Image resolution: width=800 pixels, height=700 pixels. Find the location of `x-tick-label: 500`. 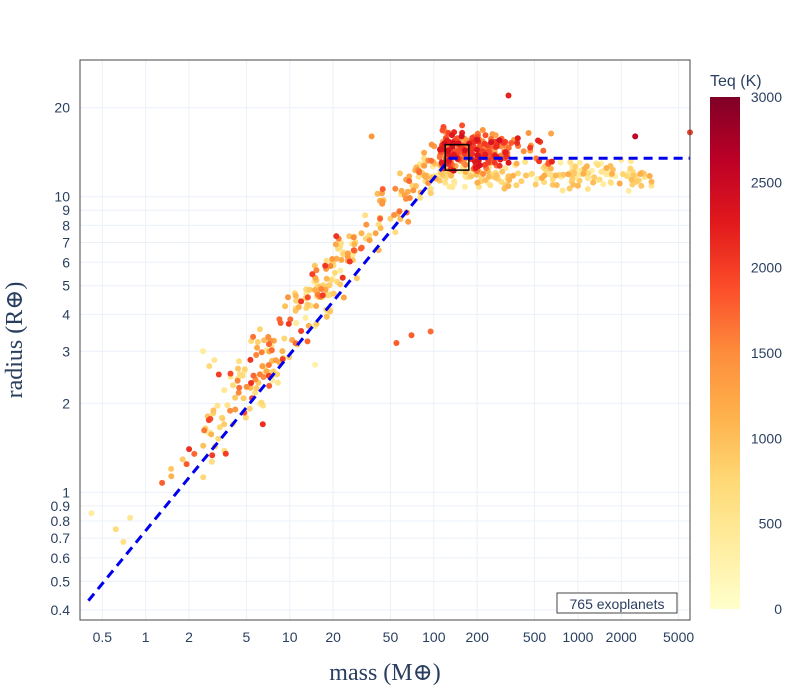

x-tick-label: 500 is located at coordinates (535, 637).